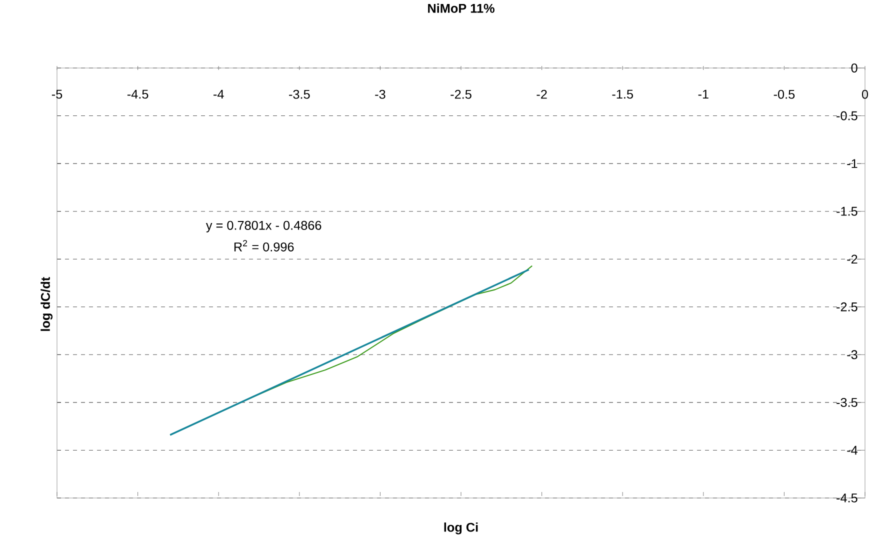 The height and width of the screenshot is (540, 885). I want to click on x-tick-label: -0.5, so click(784, 94).